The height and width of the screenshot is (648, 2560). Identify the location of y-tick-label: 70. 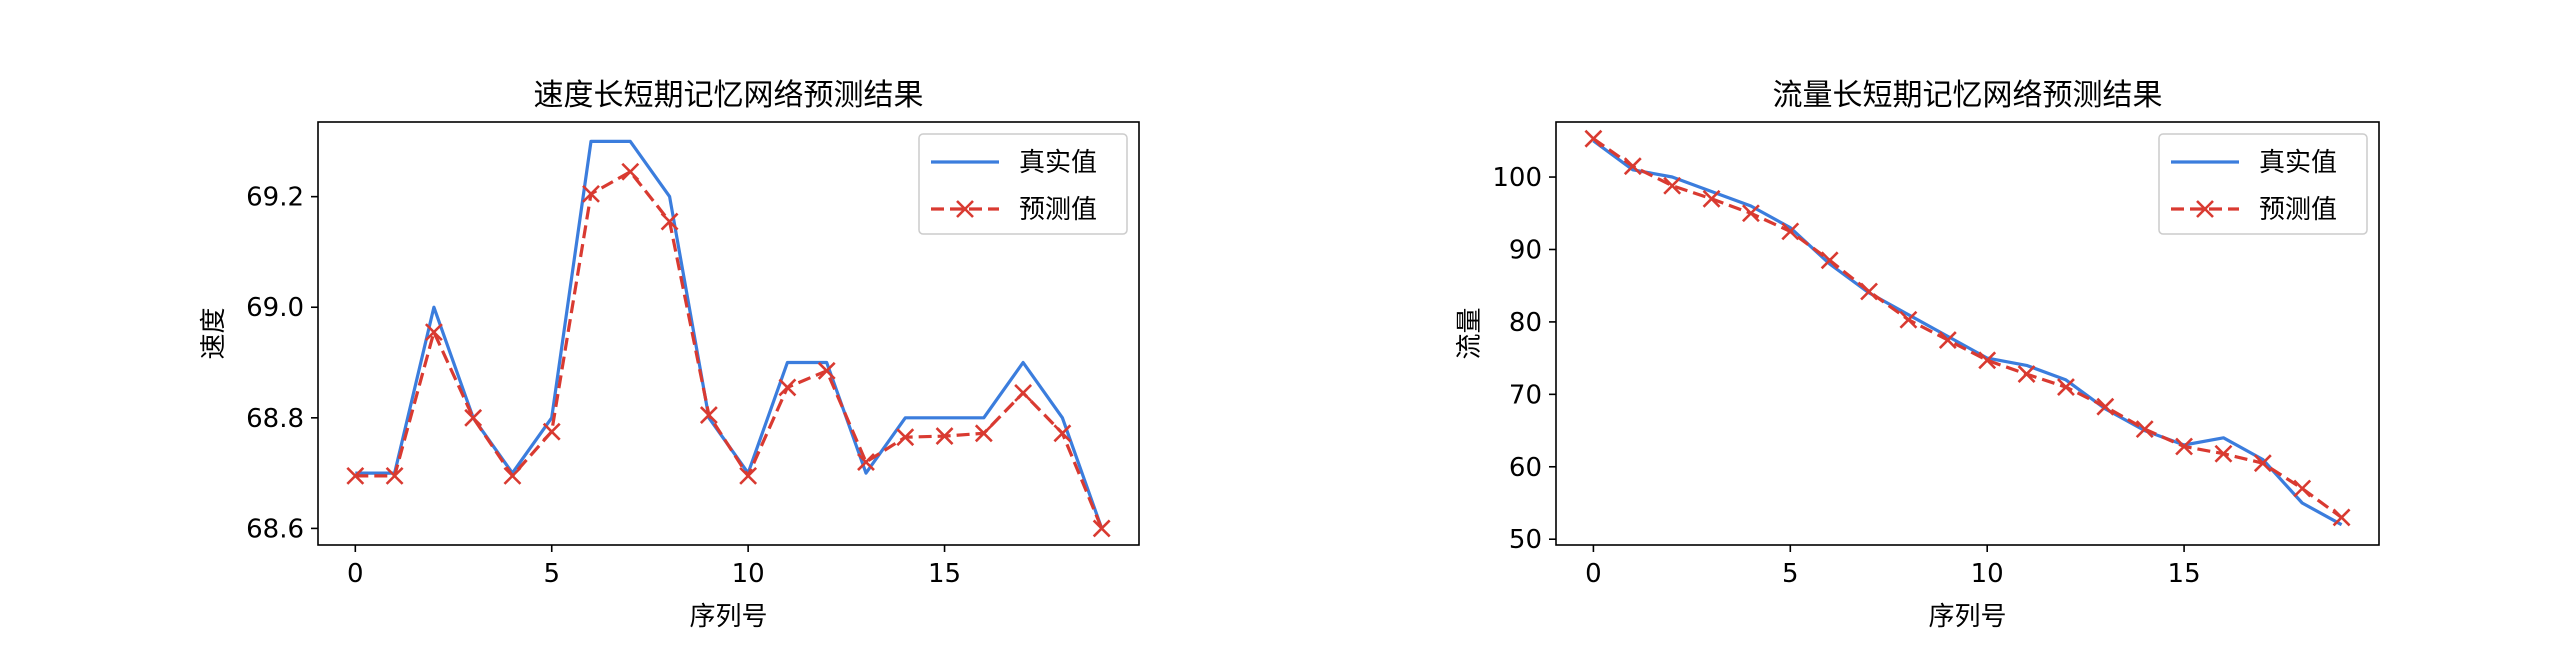
(1525, 395).